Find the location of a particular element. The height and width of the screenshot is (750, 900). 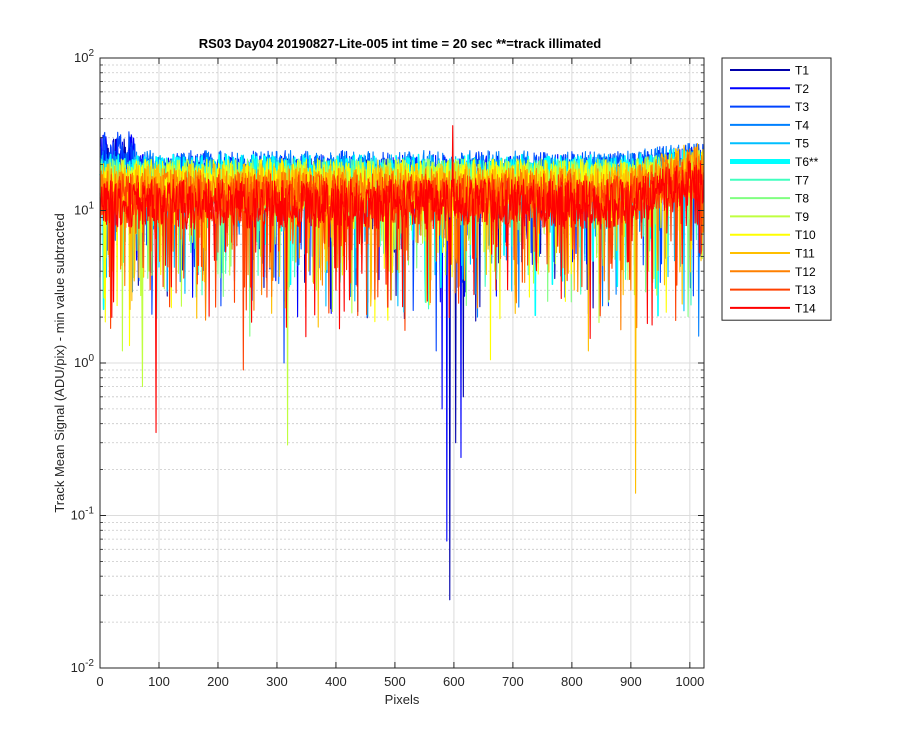

legend-label: T14 is located at coordinates (805, 308).